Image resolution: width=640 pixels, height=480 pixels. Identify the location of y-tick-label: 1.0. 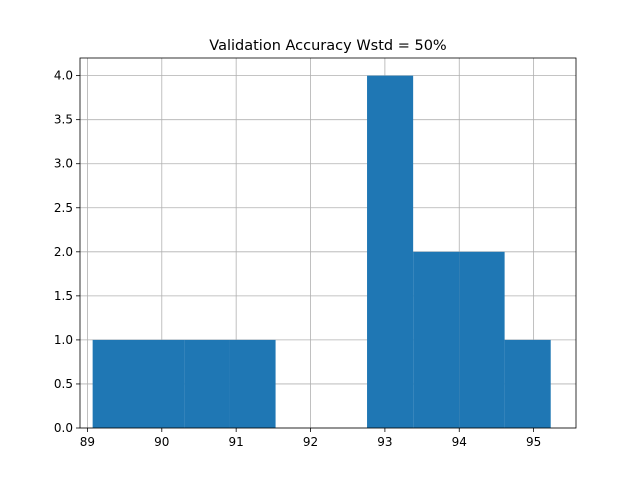
(63, 340).